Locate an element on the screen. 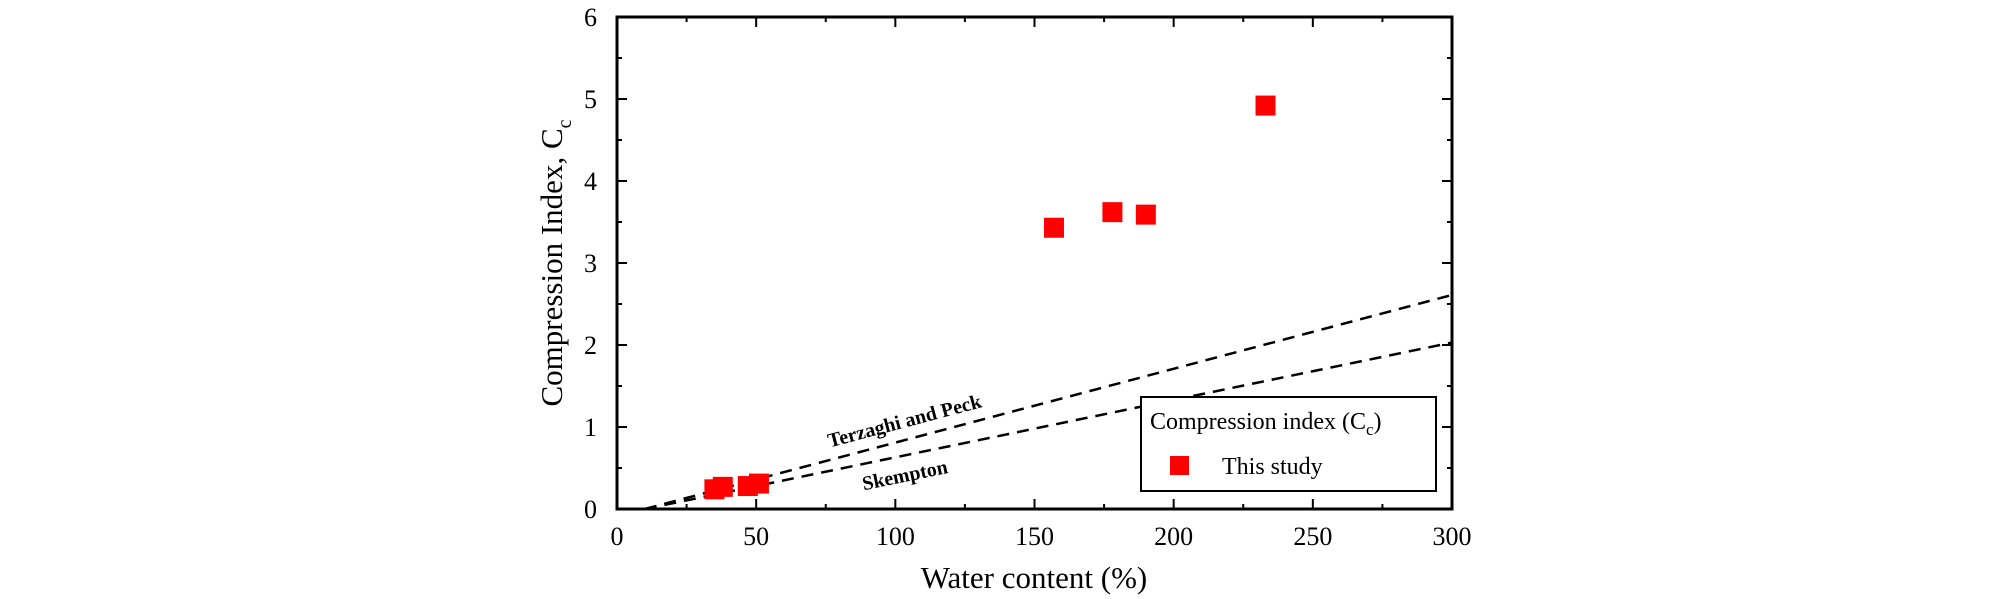  x-tick-label: 150 is located at coordinates (1034, 536).